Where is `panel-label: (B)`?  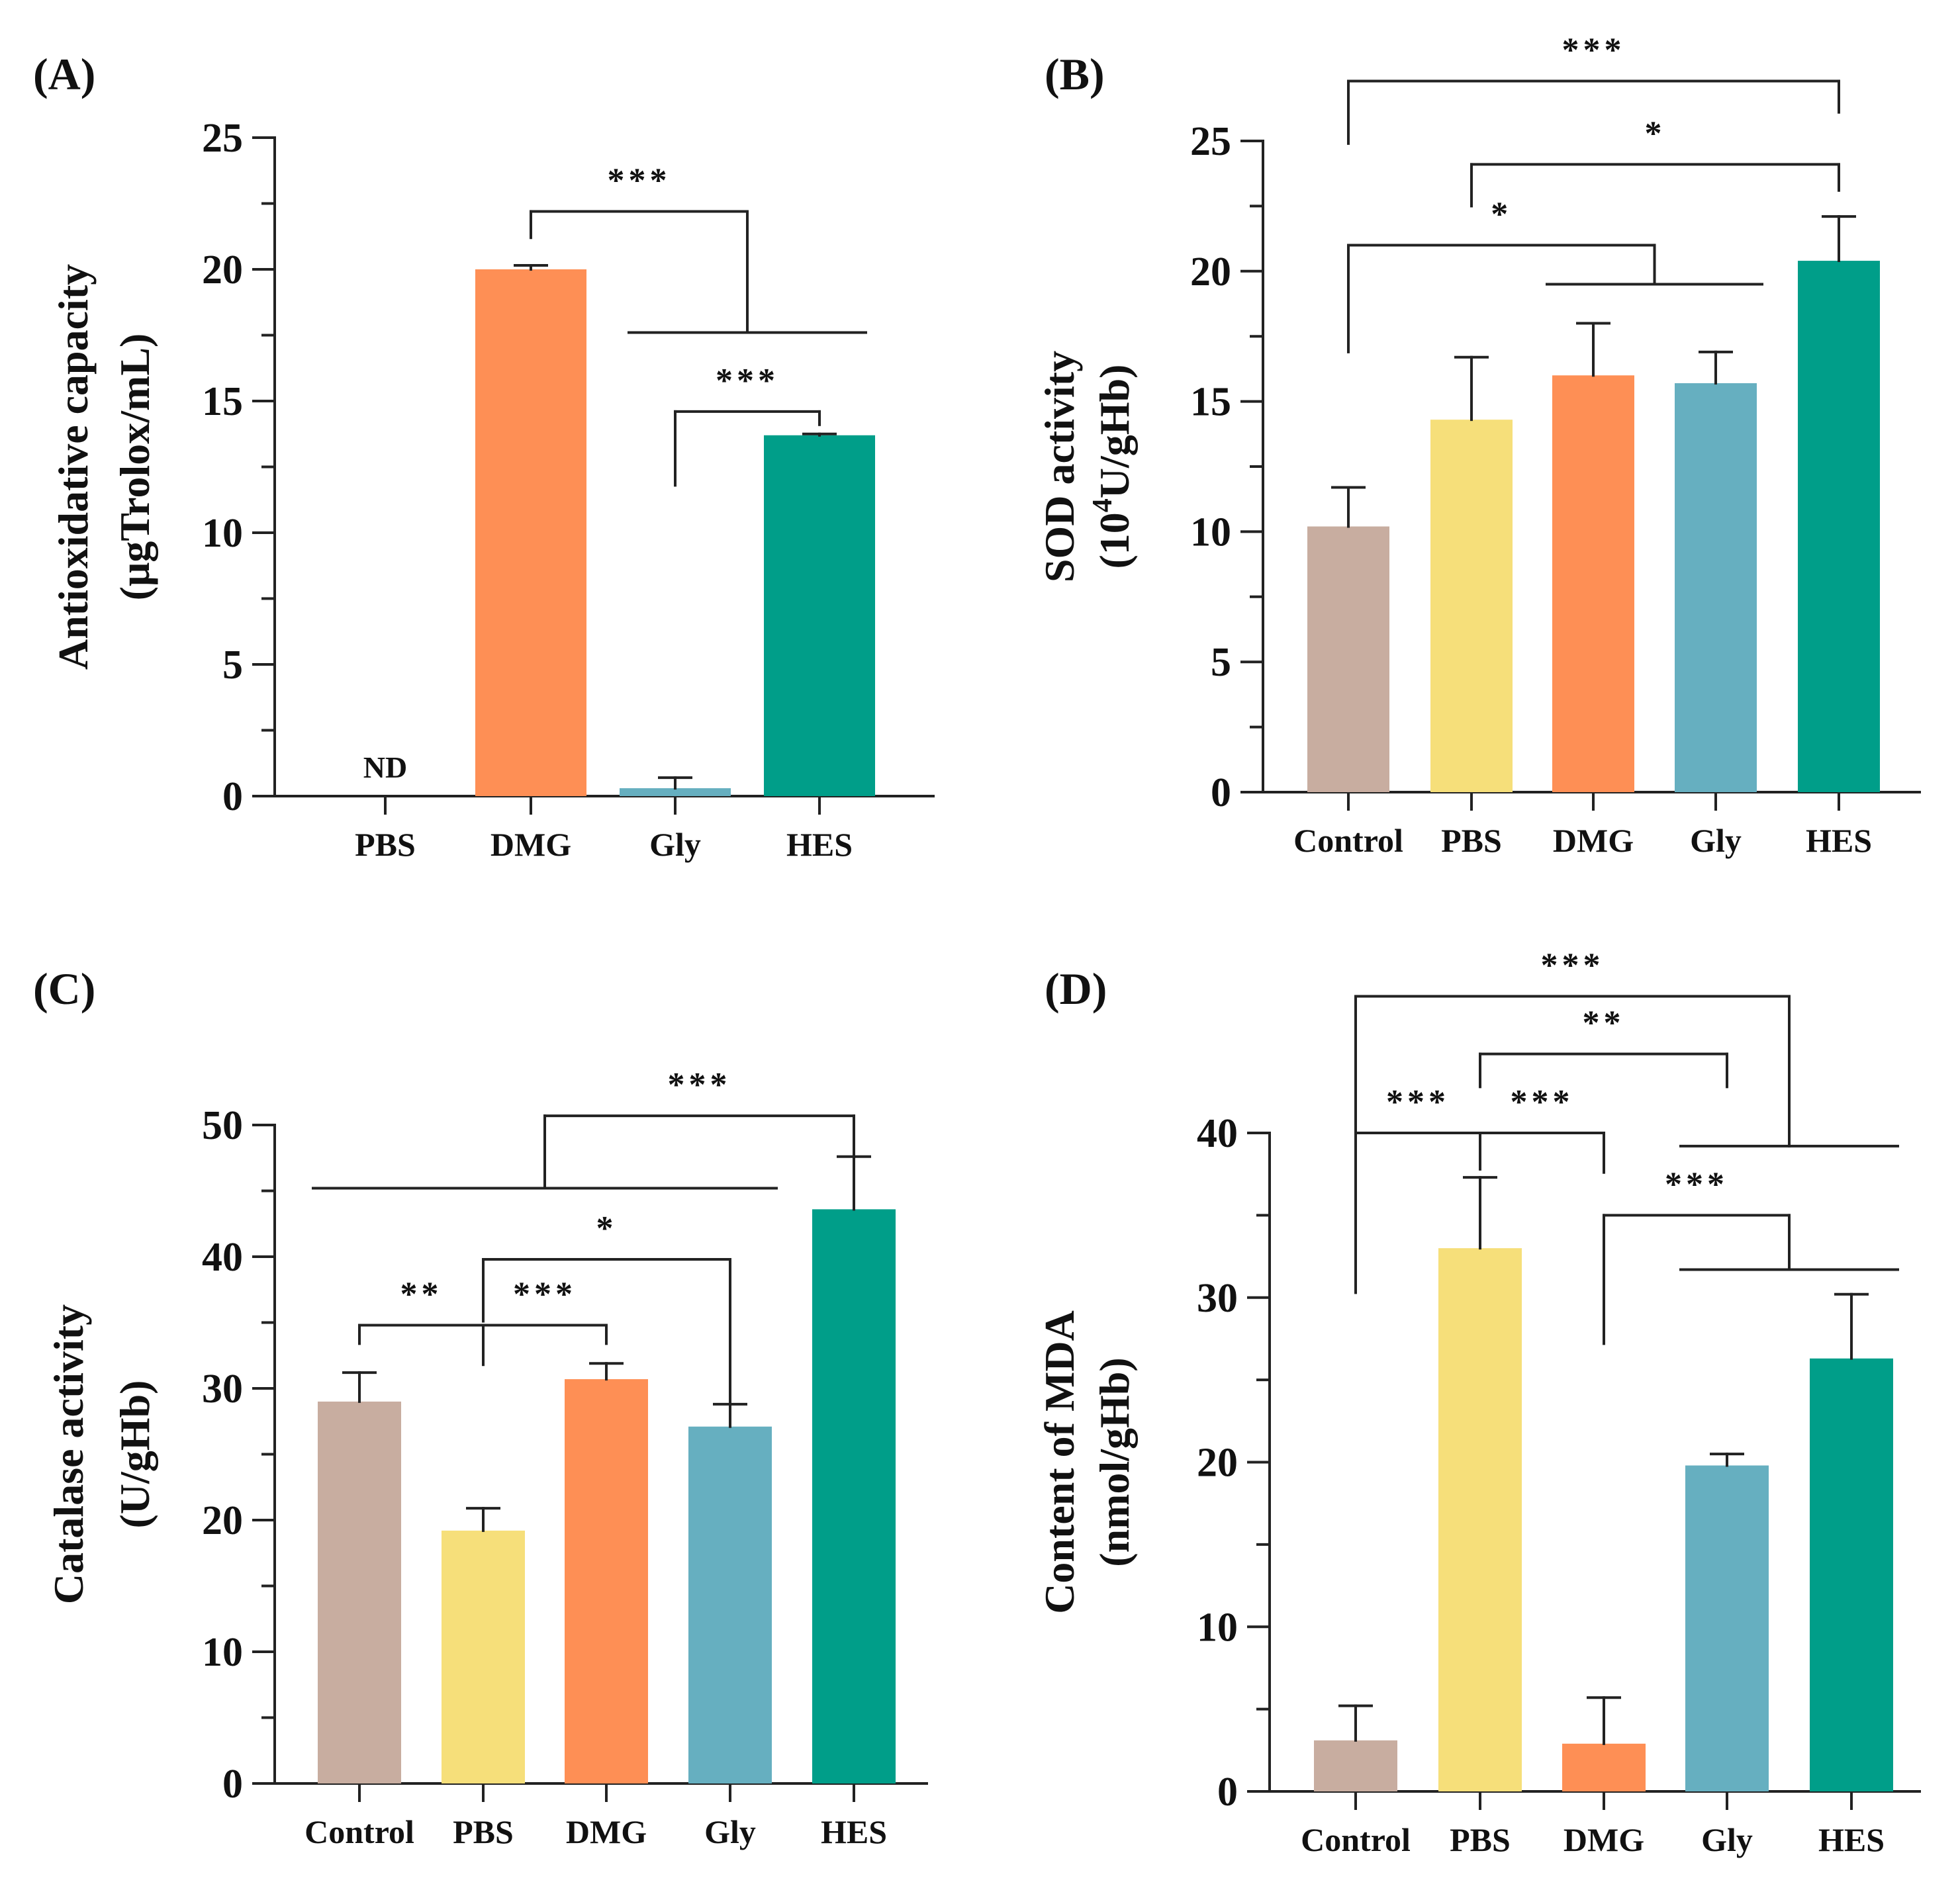 panel-label: (B) is located at coordinates (1075, 74).